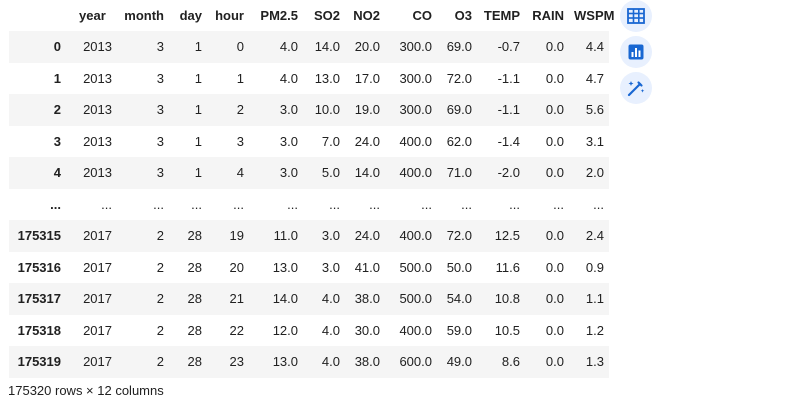 The height and width of the screenshot is (414, 808). I want to click on table-row: 3 2013 3 1 3 3.0 7.0 24.0 400.0 62.0 -1.4 0.0 3.1, so click(309, 141).